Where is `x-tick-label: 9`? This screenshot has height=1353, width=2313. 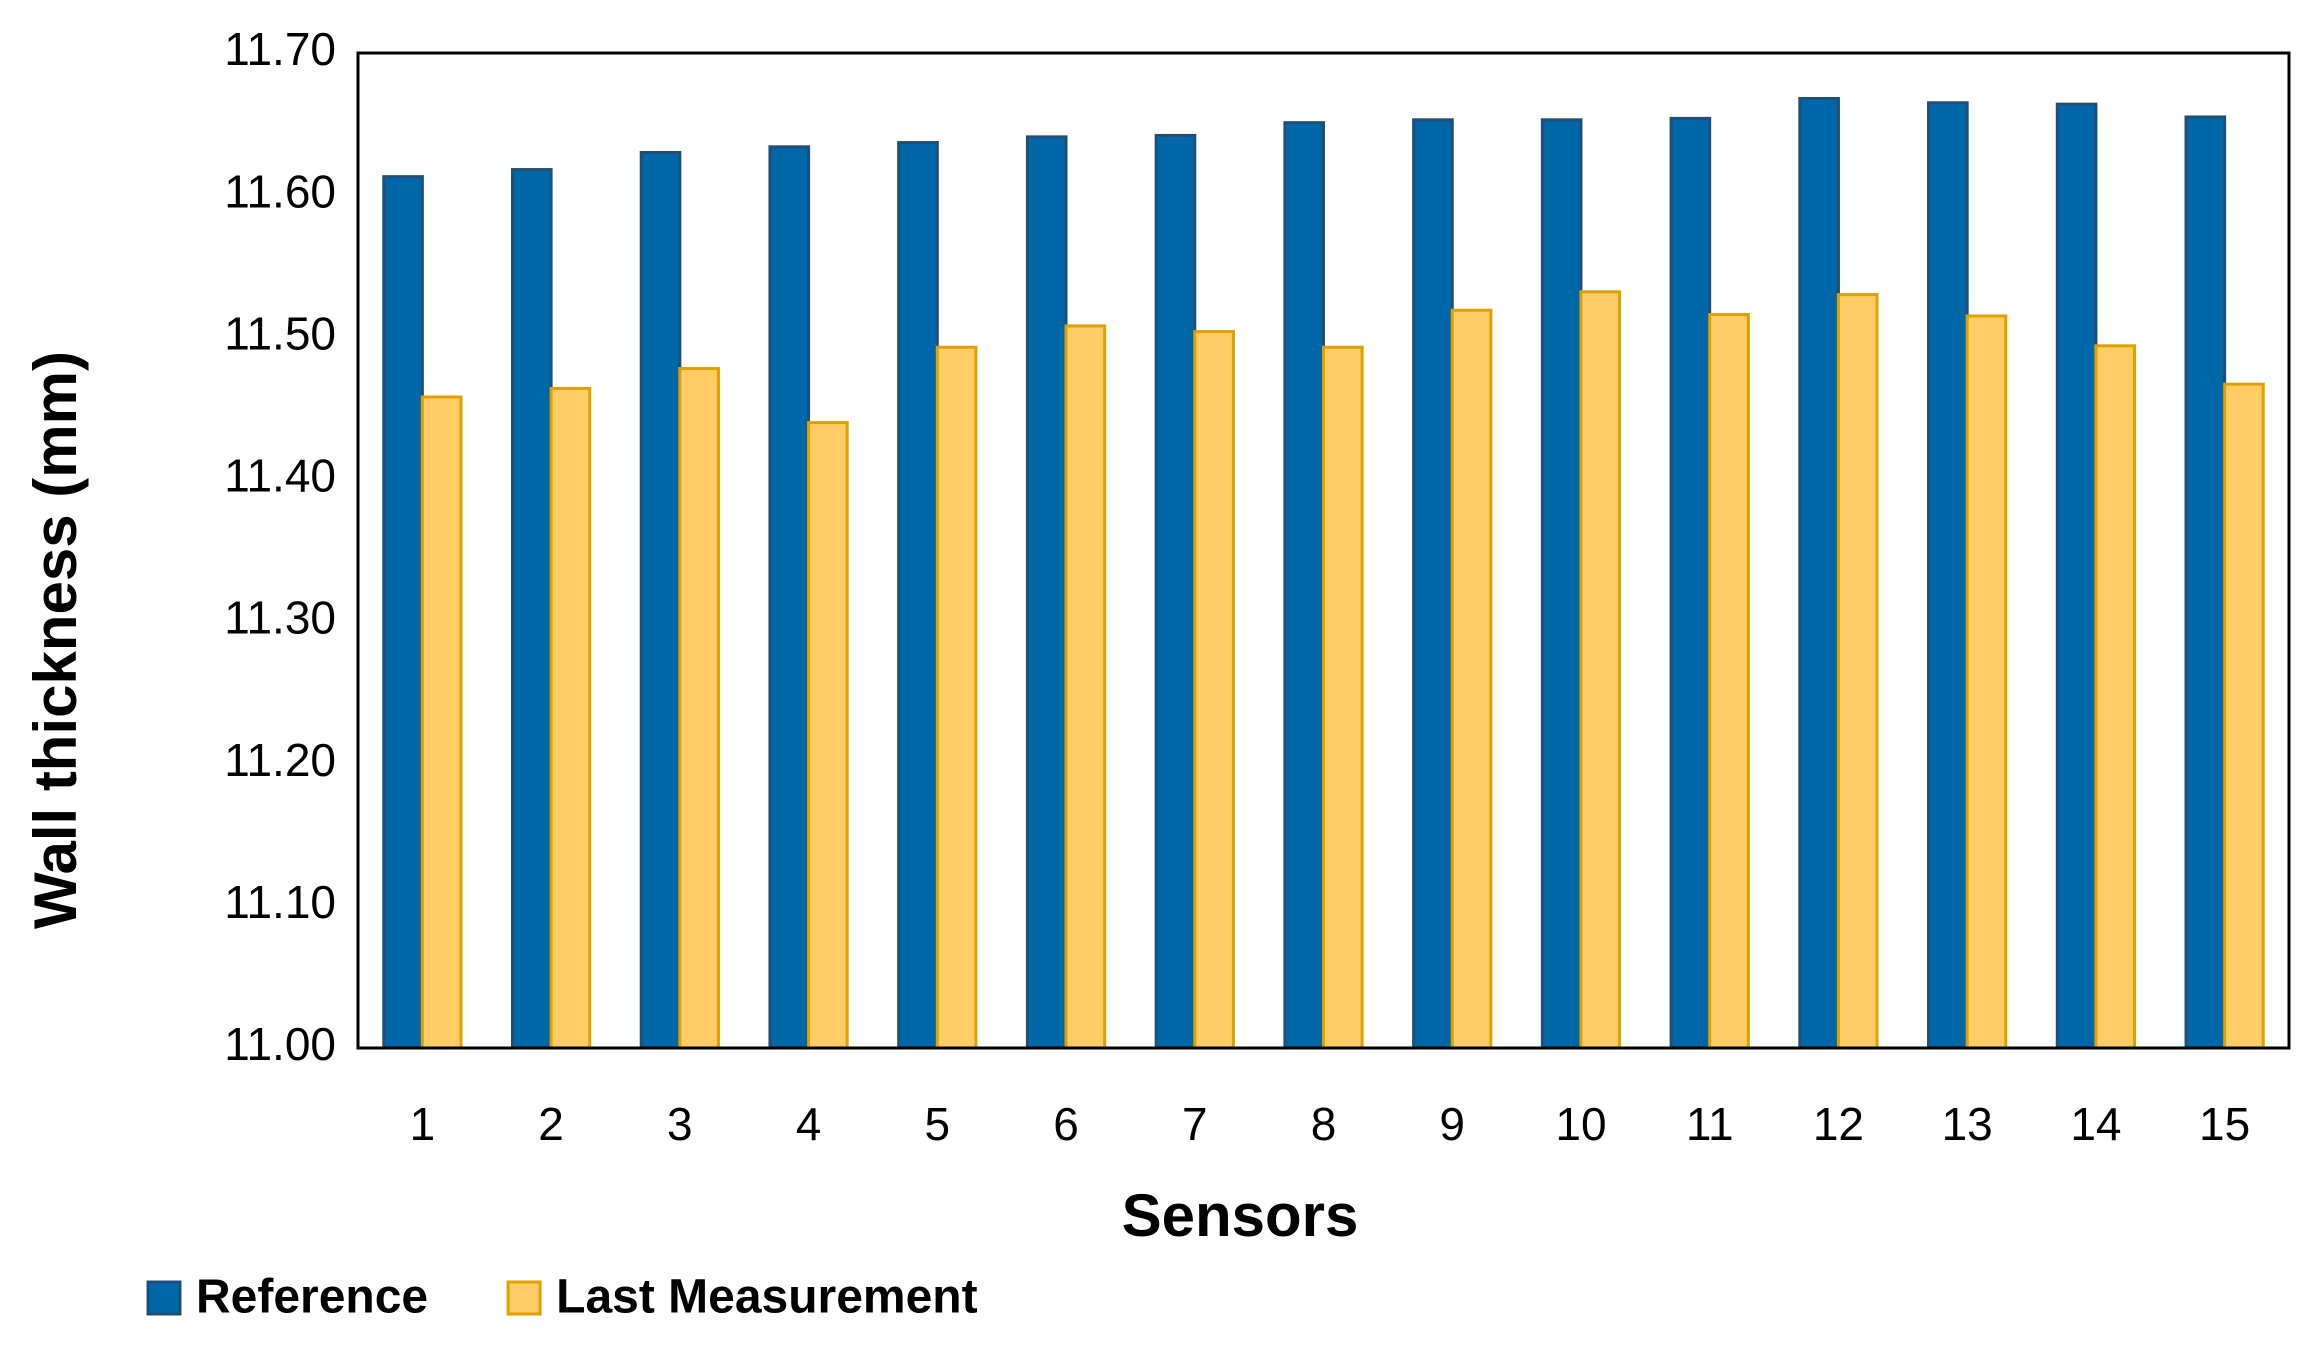
x-tick-label: 9 is located at coordinates (1452, 1124).